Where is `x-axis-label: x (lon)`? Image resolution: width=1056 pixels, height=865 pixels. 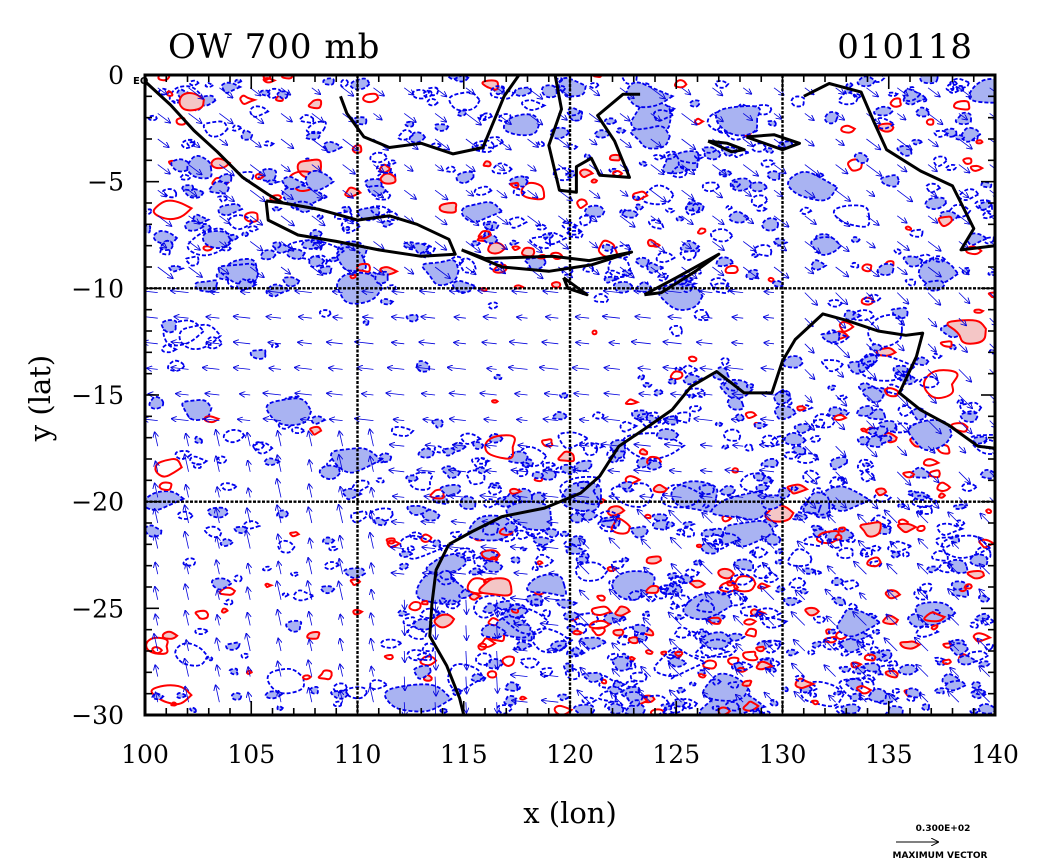
x-axis-label: x (lon) is located at coordinates (570, 813).